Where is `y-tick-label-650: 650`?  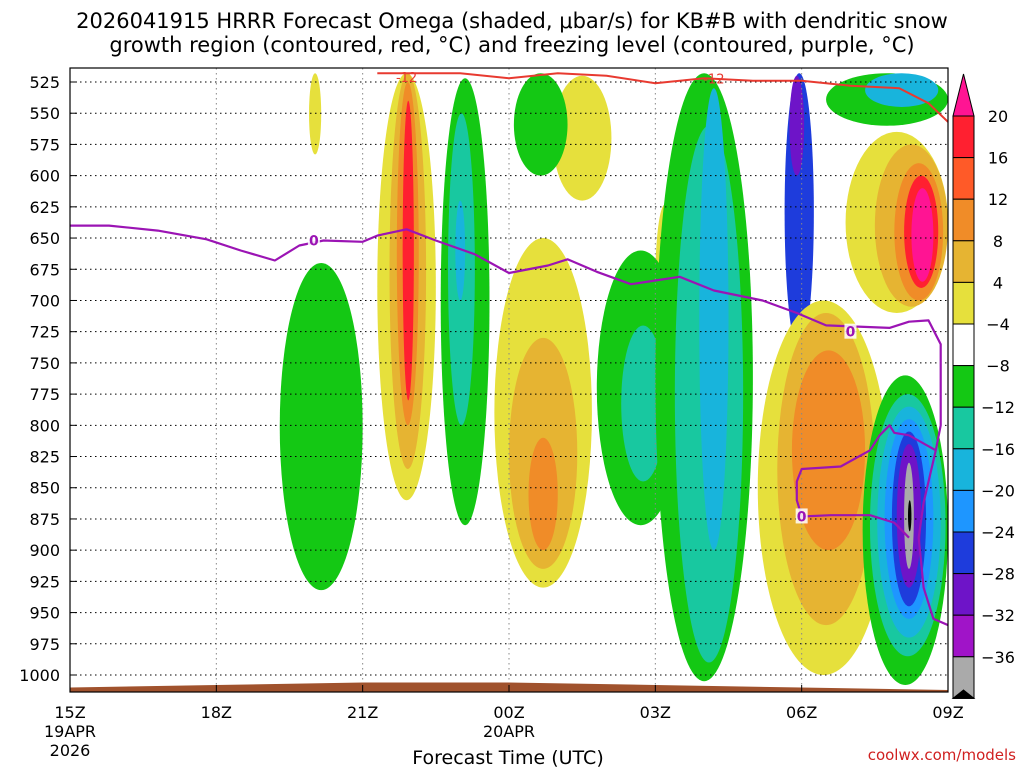
y-tick-label-650: 650 is located at coordinates (44, 238).